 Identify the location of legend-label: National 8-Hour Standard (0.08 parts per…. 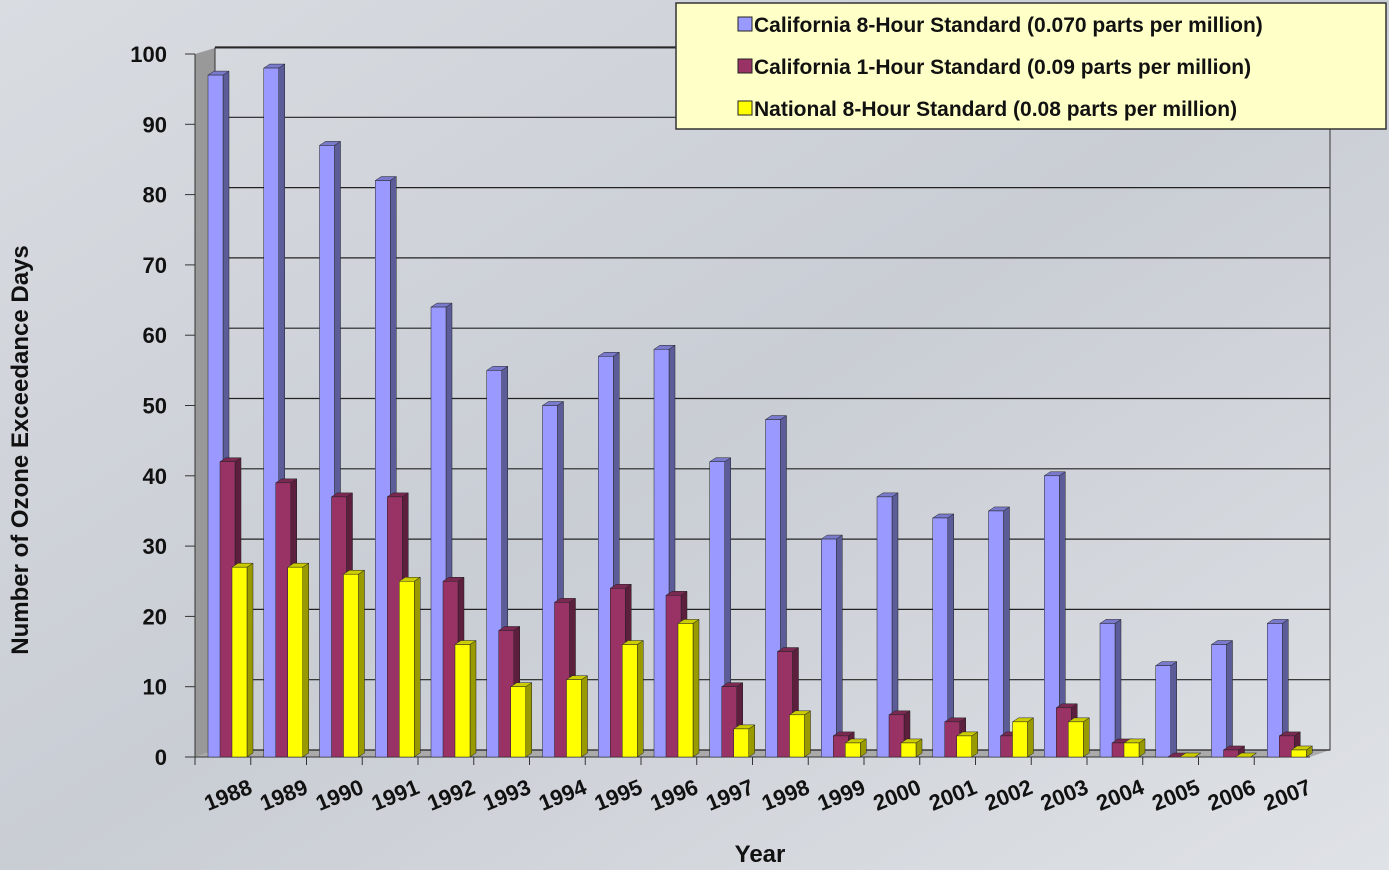
(995, 109).